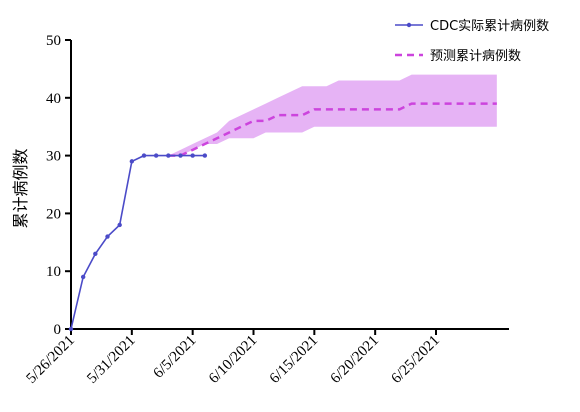 This screenshot has height=412, width=580. I want to click on actual-cases-line, so click(137, 242).